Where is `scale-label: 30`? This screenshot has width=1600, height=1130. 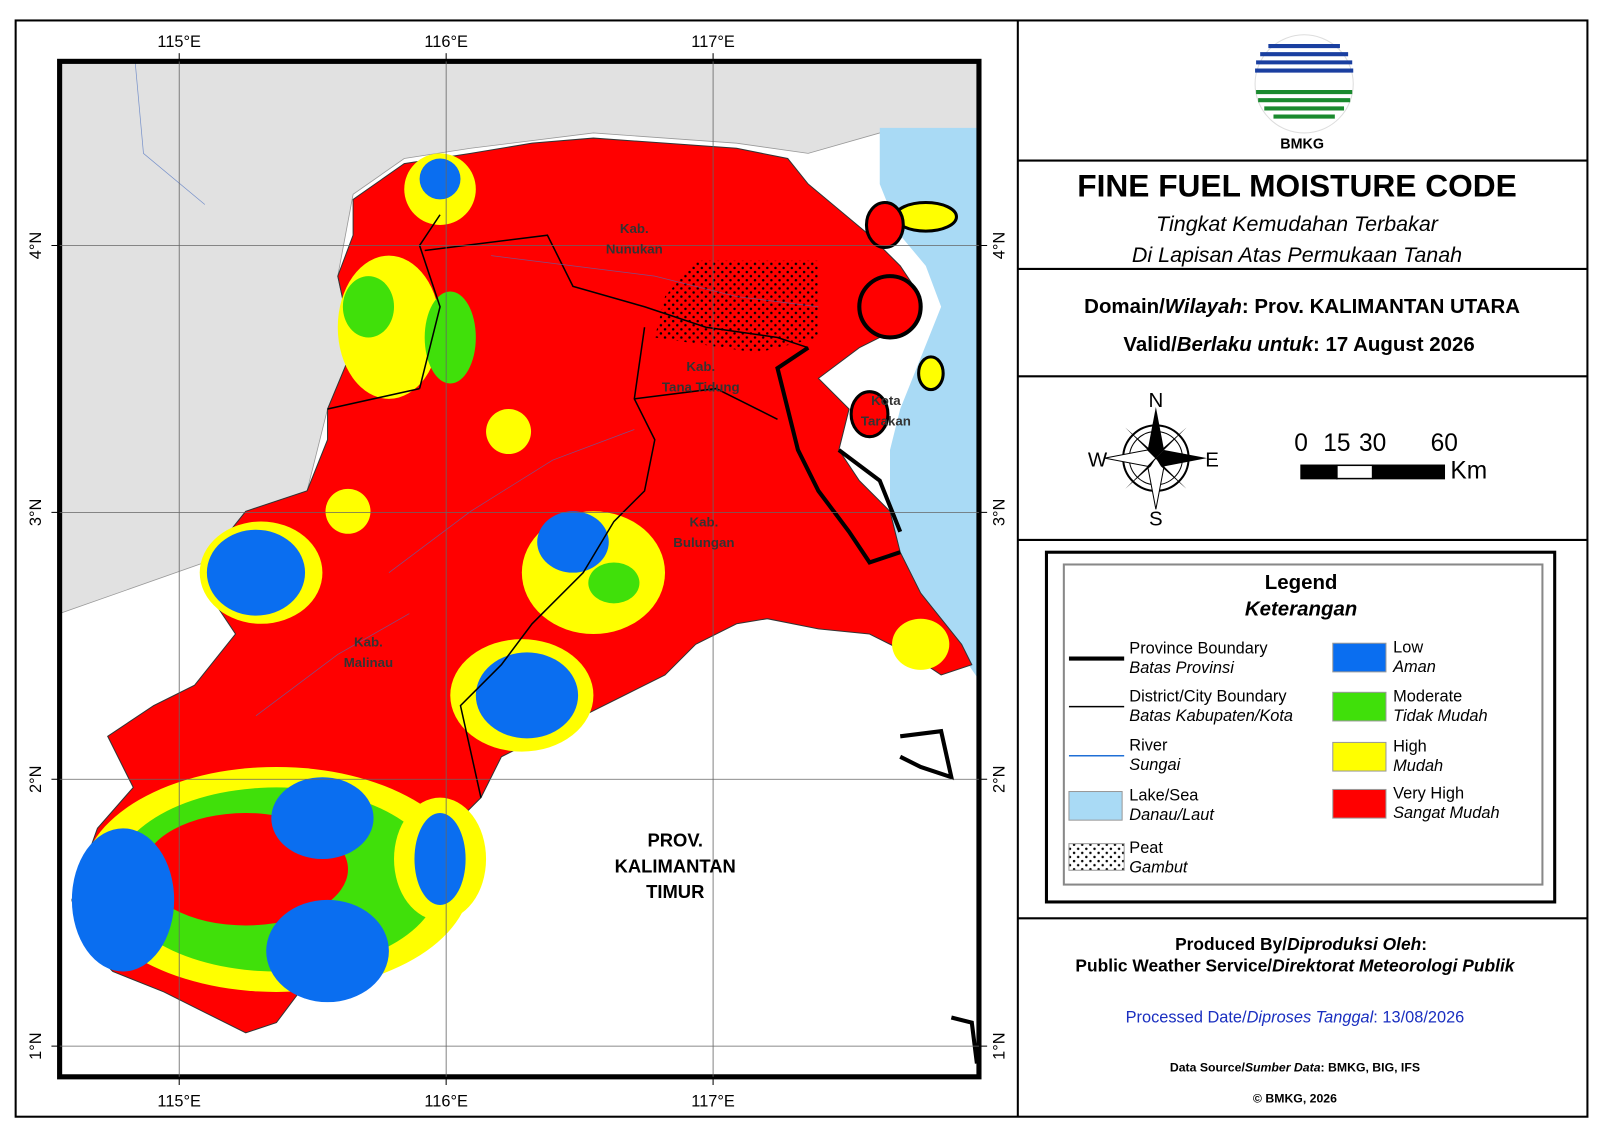
scale-label: 30 is located at coordinates (1372, 443).